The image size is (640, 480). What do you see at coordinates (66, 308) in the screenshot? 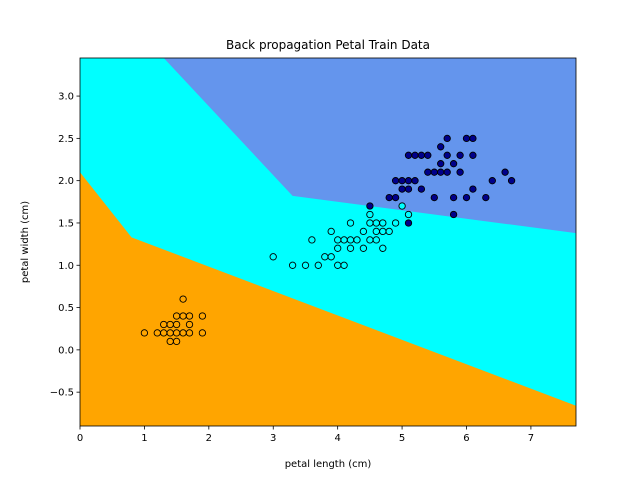
I see `y-tick-label: 0.5` at bounding box center [66, 308].